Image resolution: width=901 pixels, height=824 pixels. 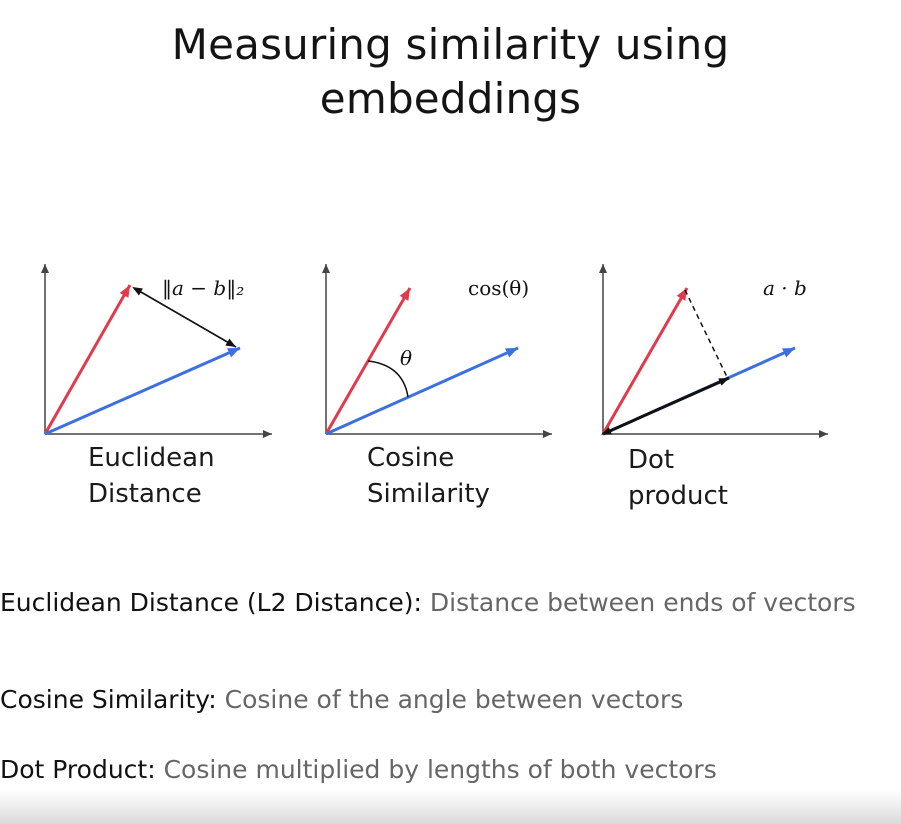 I want to click on euclidean-panel: ‖a − b‖₂, so click(x=156, y=351).